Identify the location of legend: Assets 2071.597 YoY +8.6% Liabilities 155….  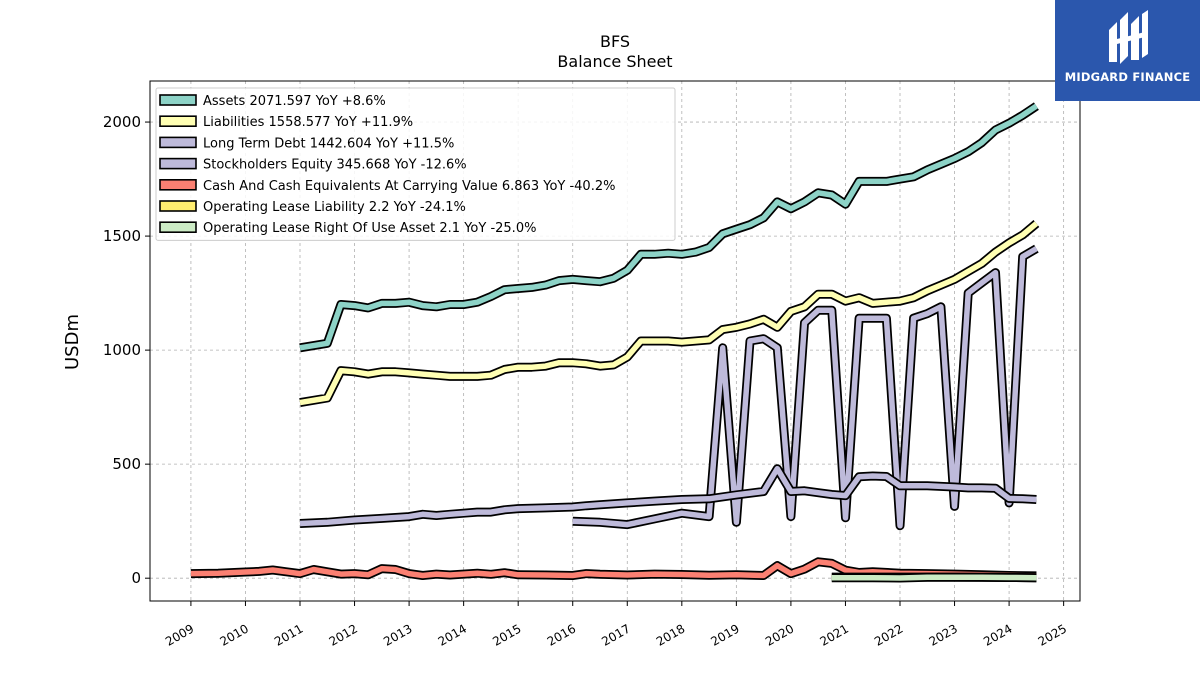
(415, 164).